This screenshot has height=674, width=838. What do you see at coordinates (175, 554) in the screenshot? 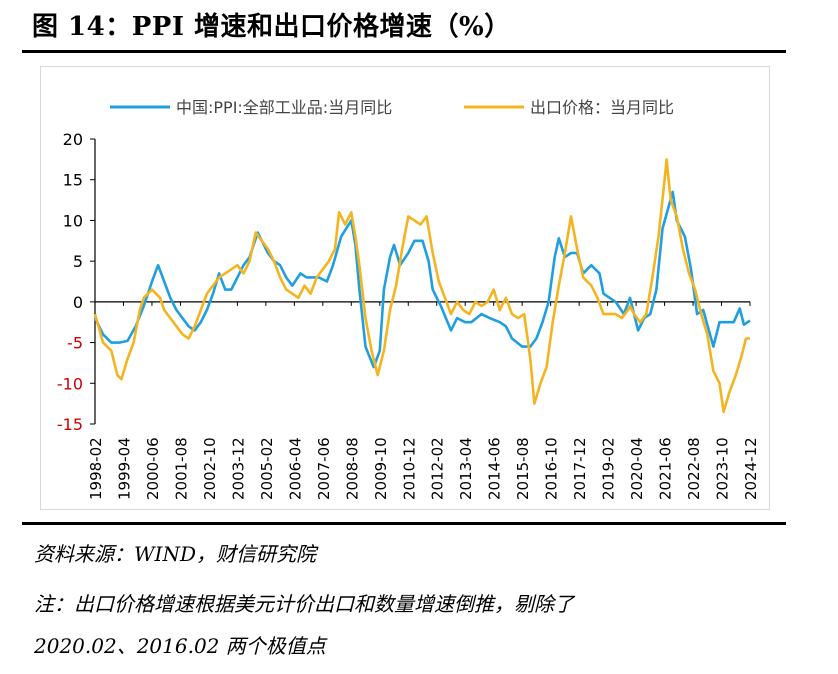
I see `source-note: 资料来源：WIND，财信研究院` at bounding box center [175, 554].